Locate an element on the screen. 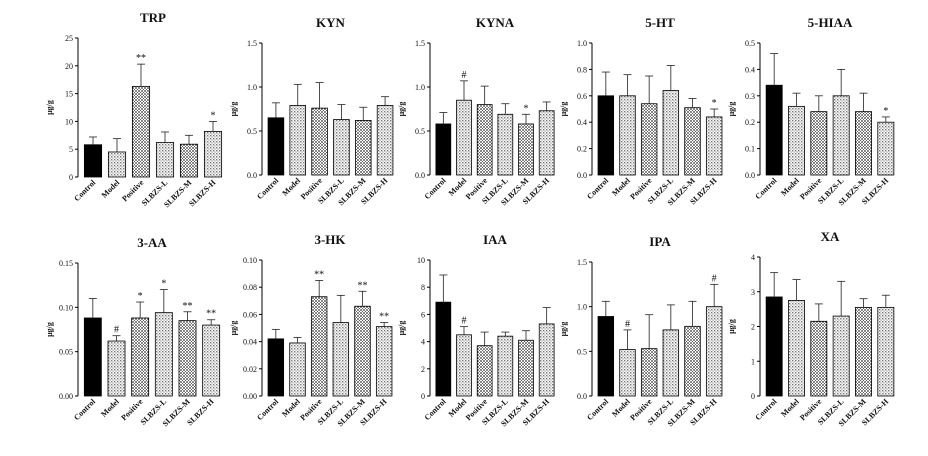 This screenshot has height=456, width=928. y-tick-label: 0.05 is located at coordinates (66, 352).